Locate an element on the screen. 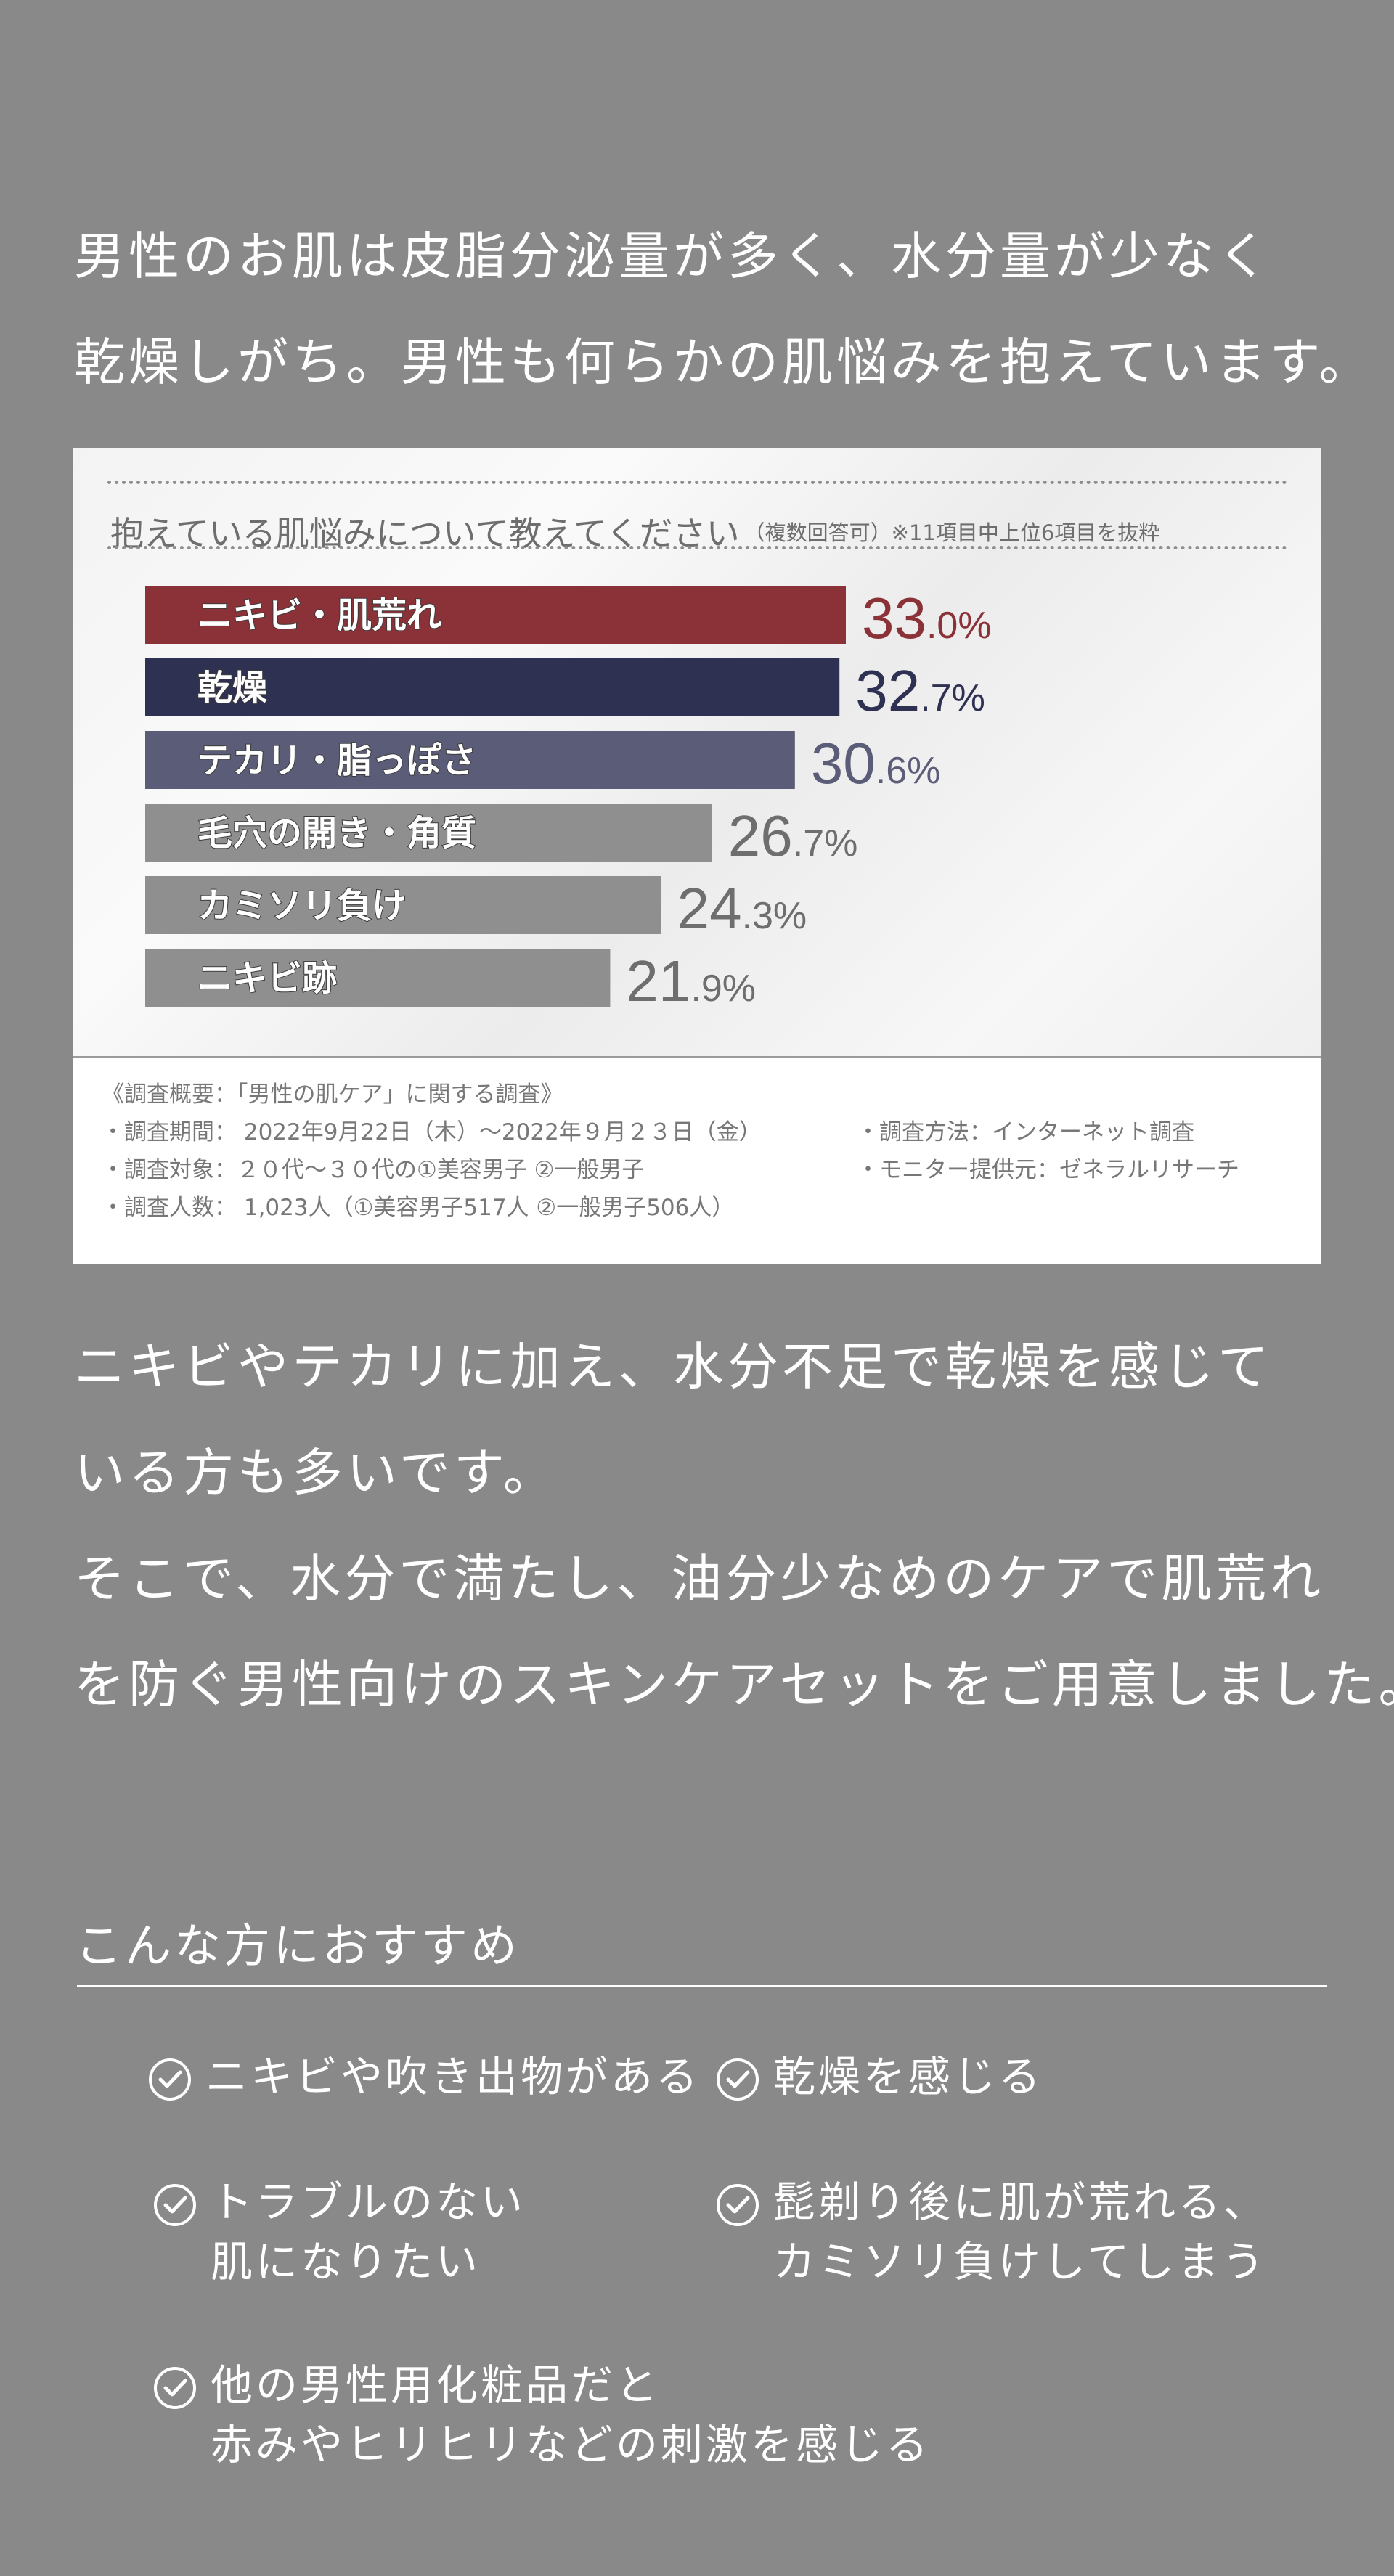 The width and height of the screenshot is (1394, 2576). recommend-item: 髭剃り後に肌が荒れる、 カミソリ負けしてしまう is located at coordinates (992, 2232).